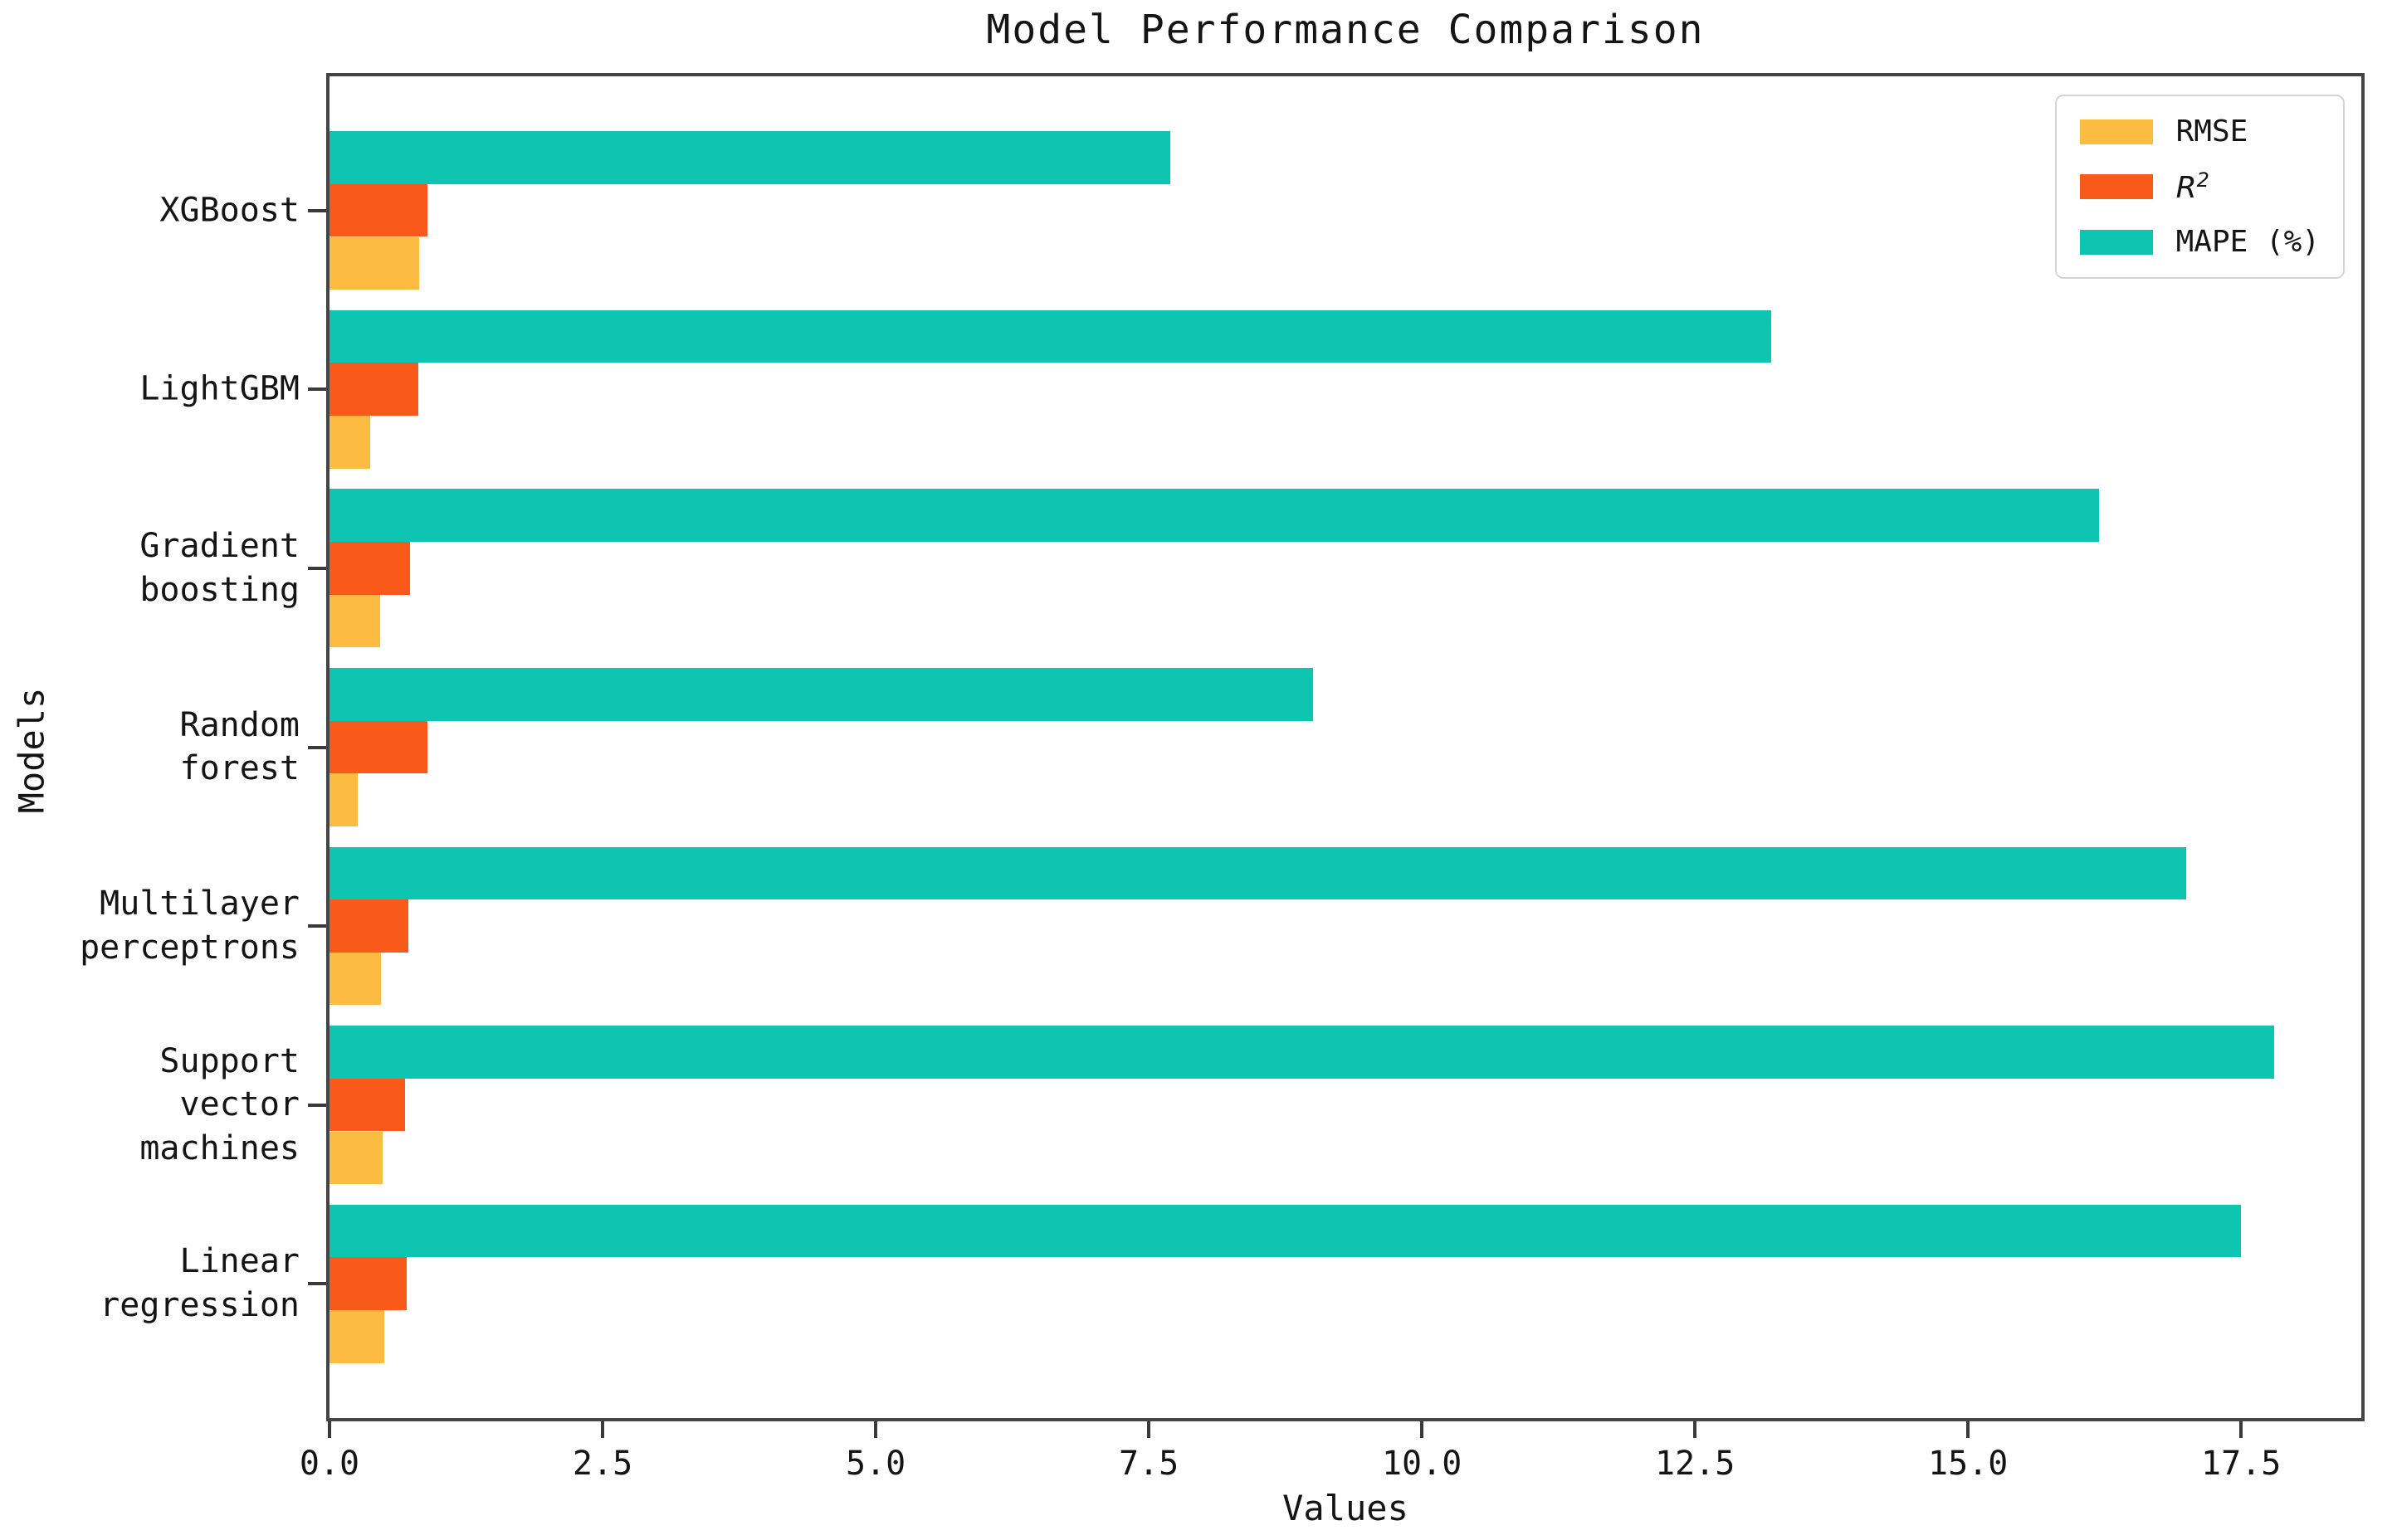  What do you see at coordinates (1345, 30) in the screenshot?
I see `chart-title: Model Performance Comparison` at bounding box center [1345, 30].